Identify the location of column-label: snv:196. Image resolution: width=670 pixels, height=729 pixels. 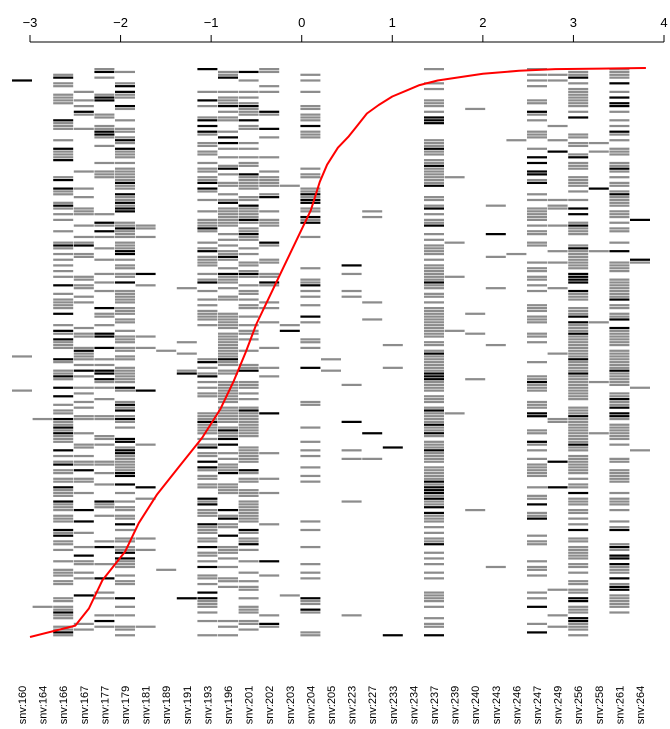
(229, 705).